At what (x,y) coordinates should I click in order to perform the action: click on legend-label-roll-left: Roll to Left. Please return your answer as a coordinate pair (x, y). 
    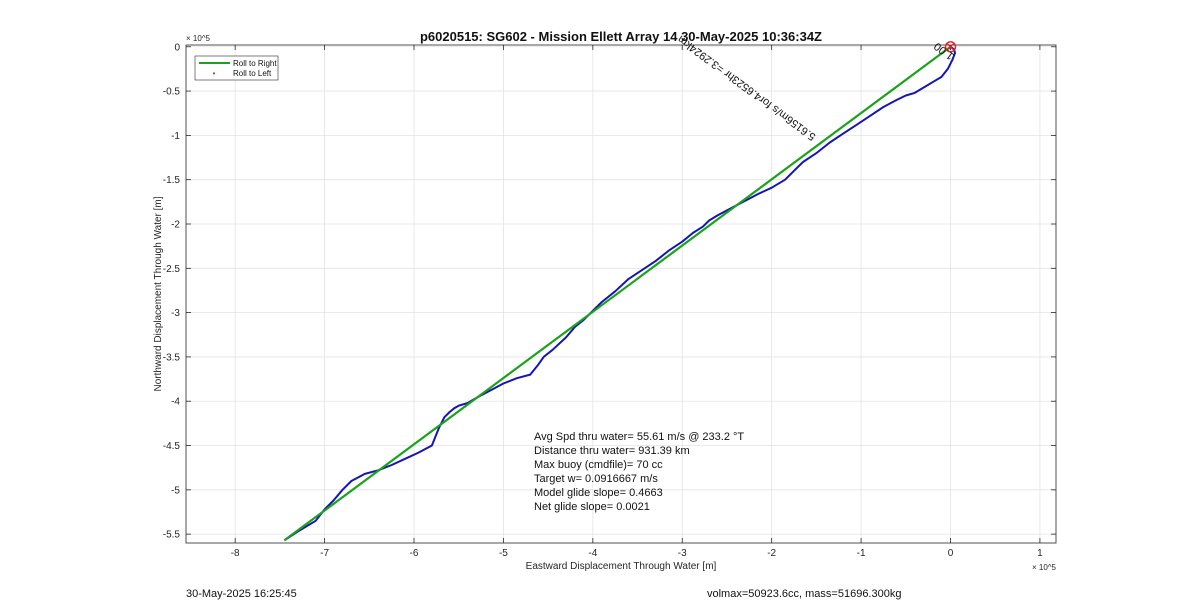
    Looking at the image, I should click on (252, 73).